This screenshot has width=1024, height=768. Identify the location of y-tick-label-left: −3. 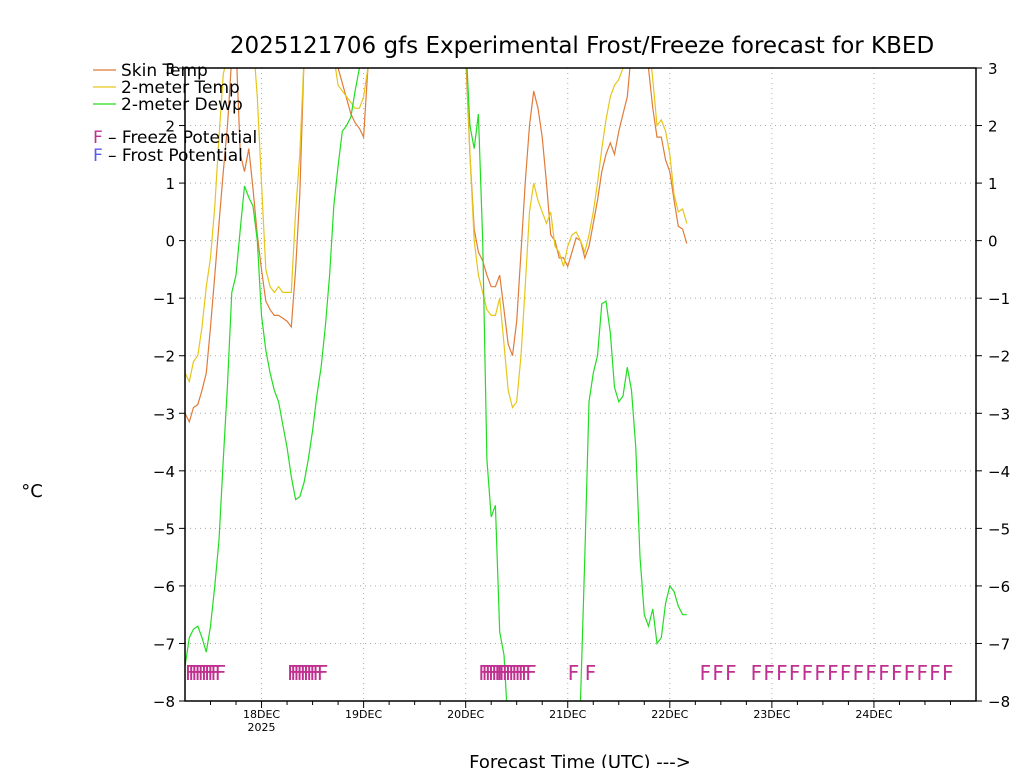
(164, 414).